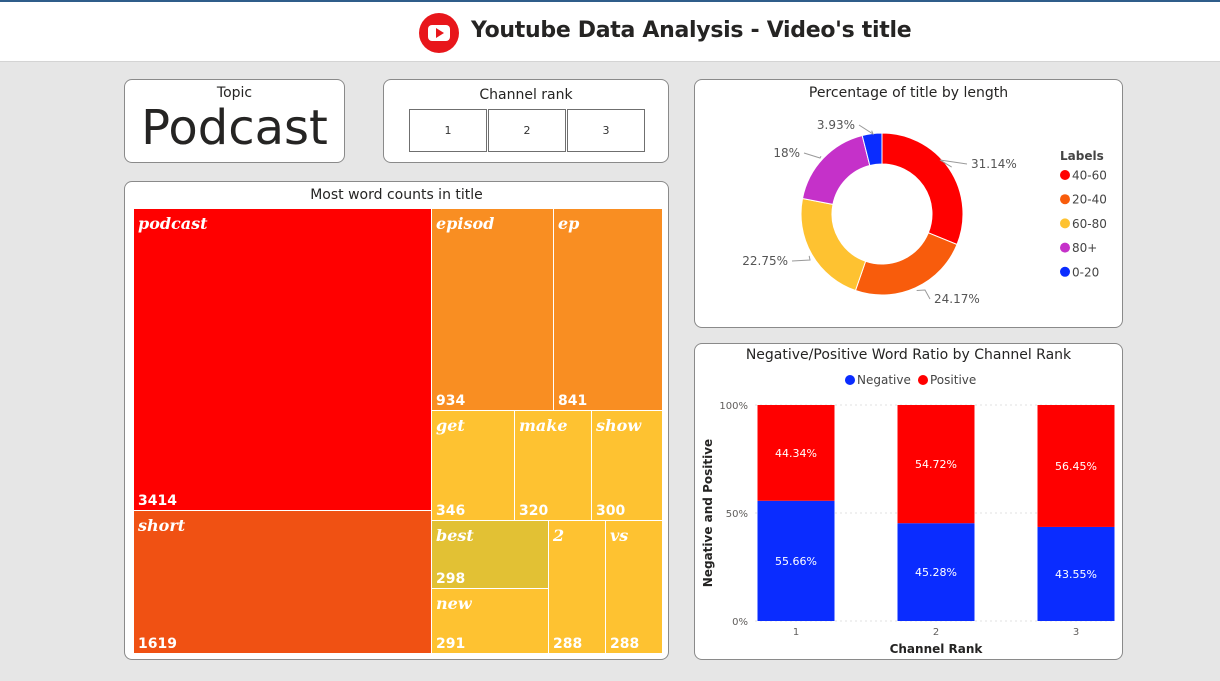  I want to click on y-tick-label: 100%, so click(733, 406).